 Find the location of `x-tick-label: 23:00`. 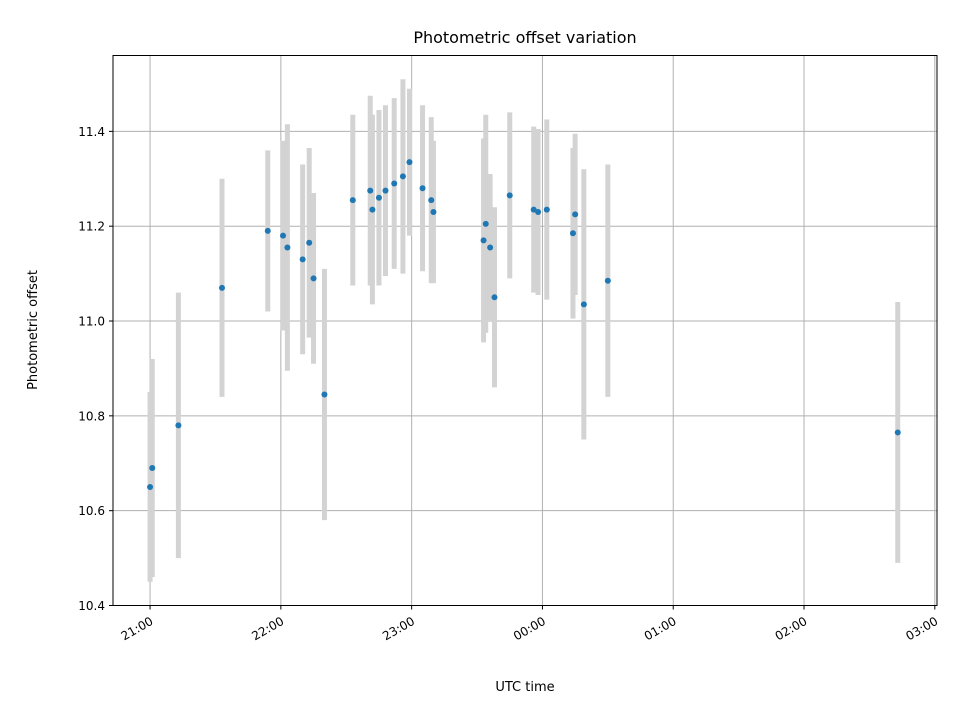

x-tick-label: 23:00 is located at coordinates (398, 628).